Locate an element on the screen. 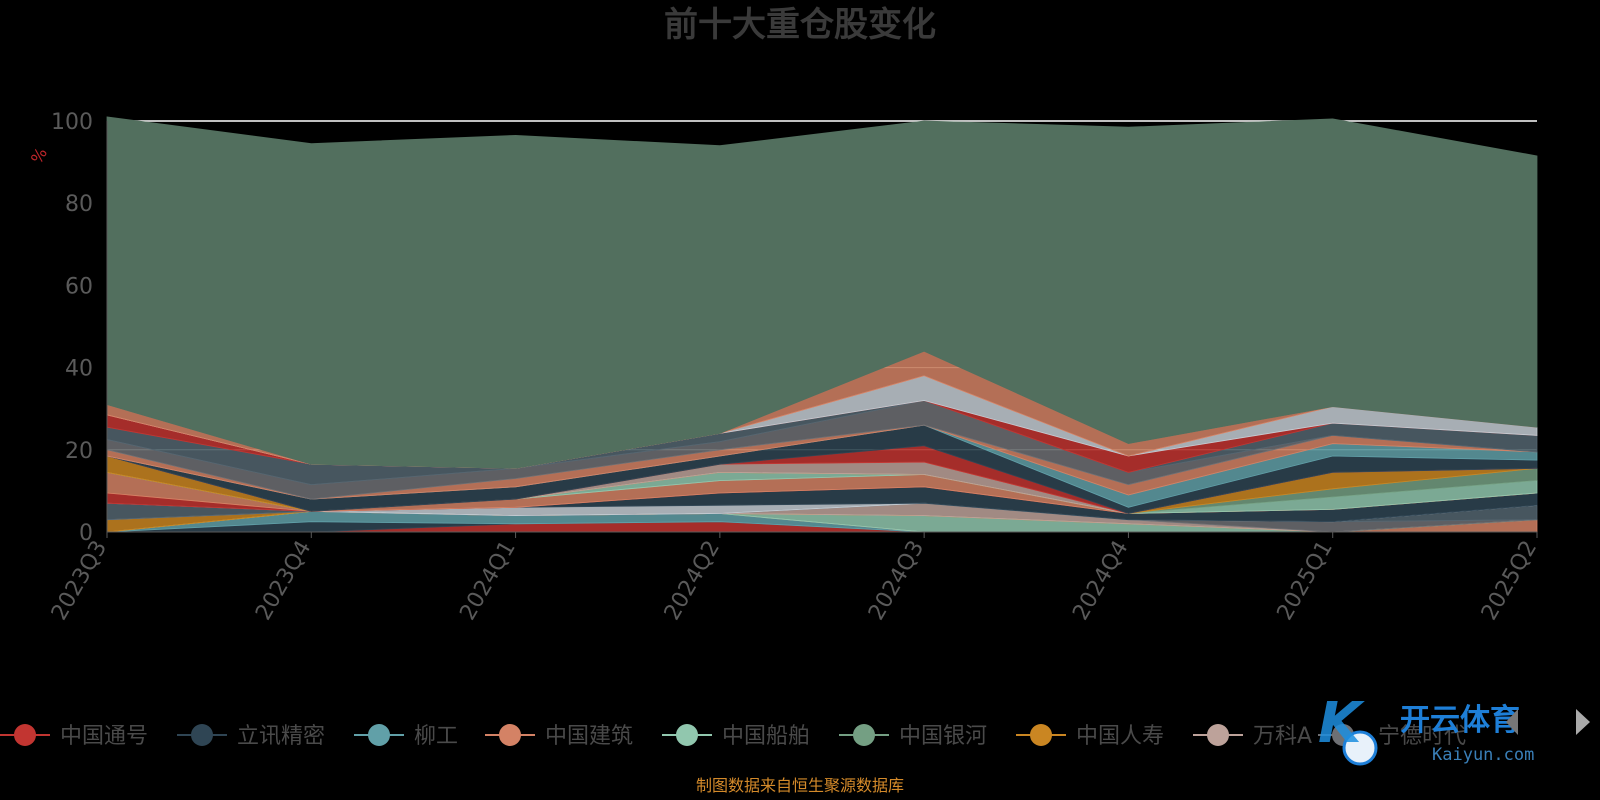  x-tick-label: 2023Q3 is located at coordinates (79, 581).